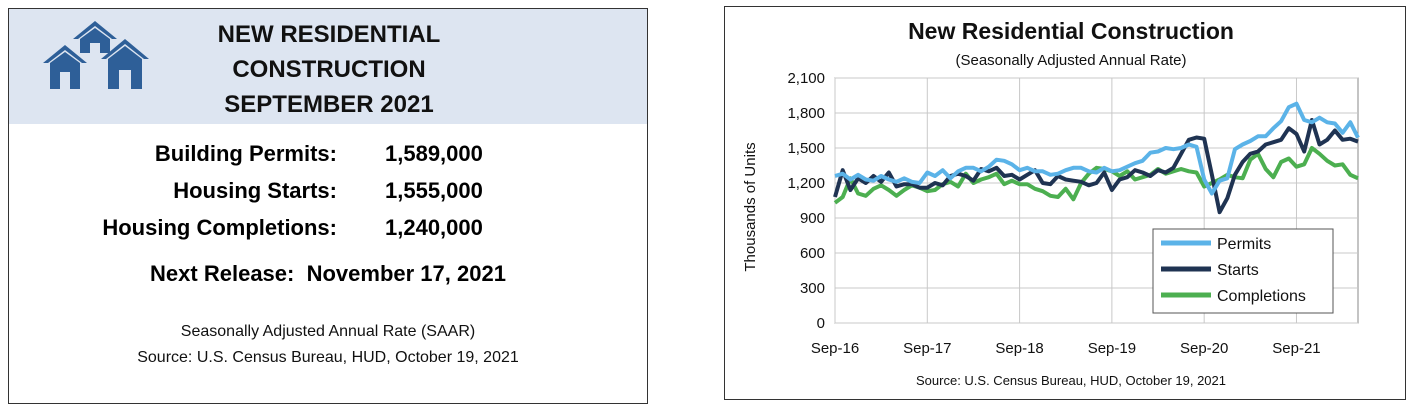 The width and height of the screenshot is (1412, 408). I want to click on stat-label: Housing Starts:, so click(255, 190).